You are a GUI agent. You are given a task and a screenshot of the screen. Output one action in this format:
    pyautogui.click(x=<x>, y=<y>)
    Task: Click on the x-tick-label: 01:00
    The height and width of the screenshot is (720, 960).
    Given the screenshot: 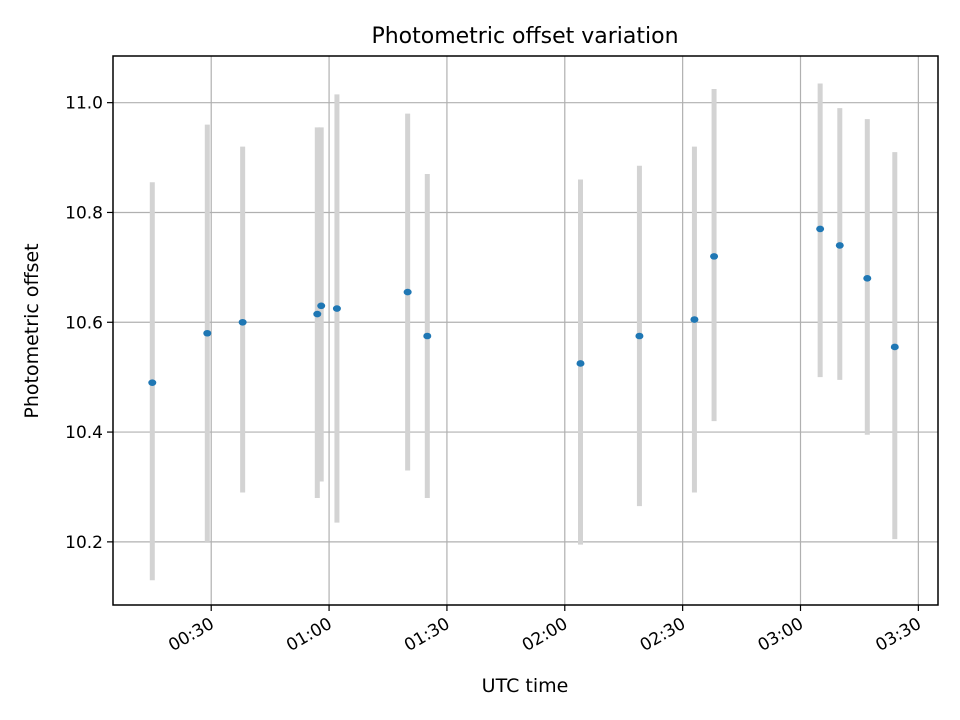 What is the action you would take?
    pyautogui.click(x=309, y=635)
    